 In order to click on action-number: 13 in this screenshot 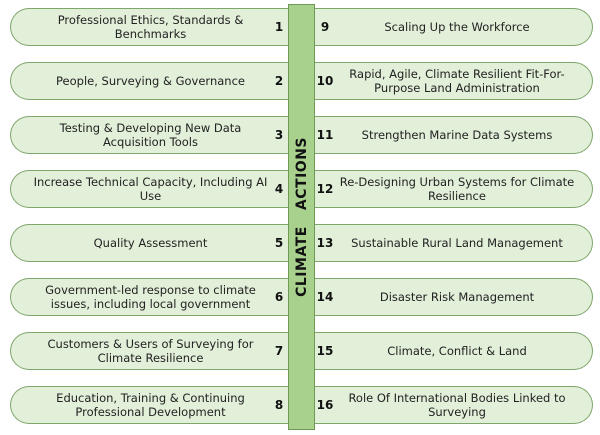, I will do `click(325, 243)`.